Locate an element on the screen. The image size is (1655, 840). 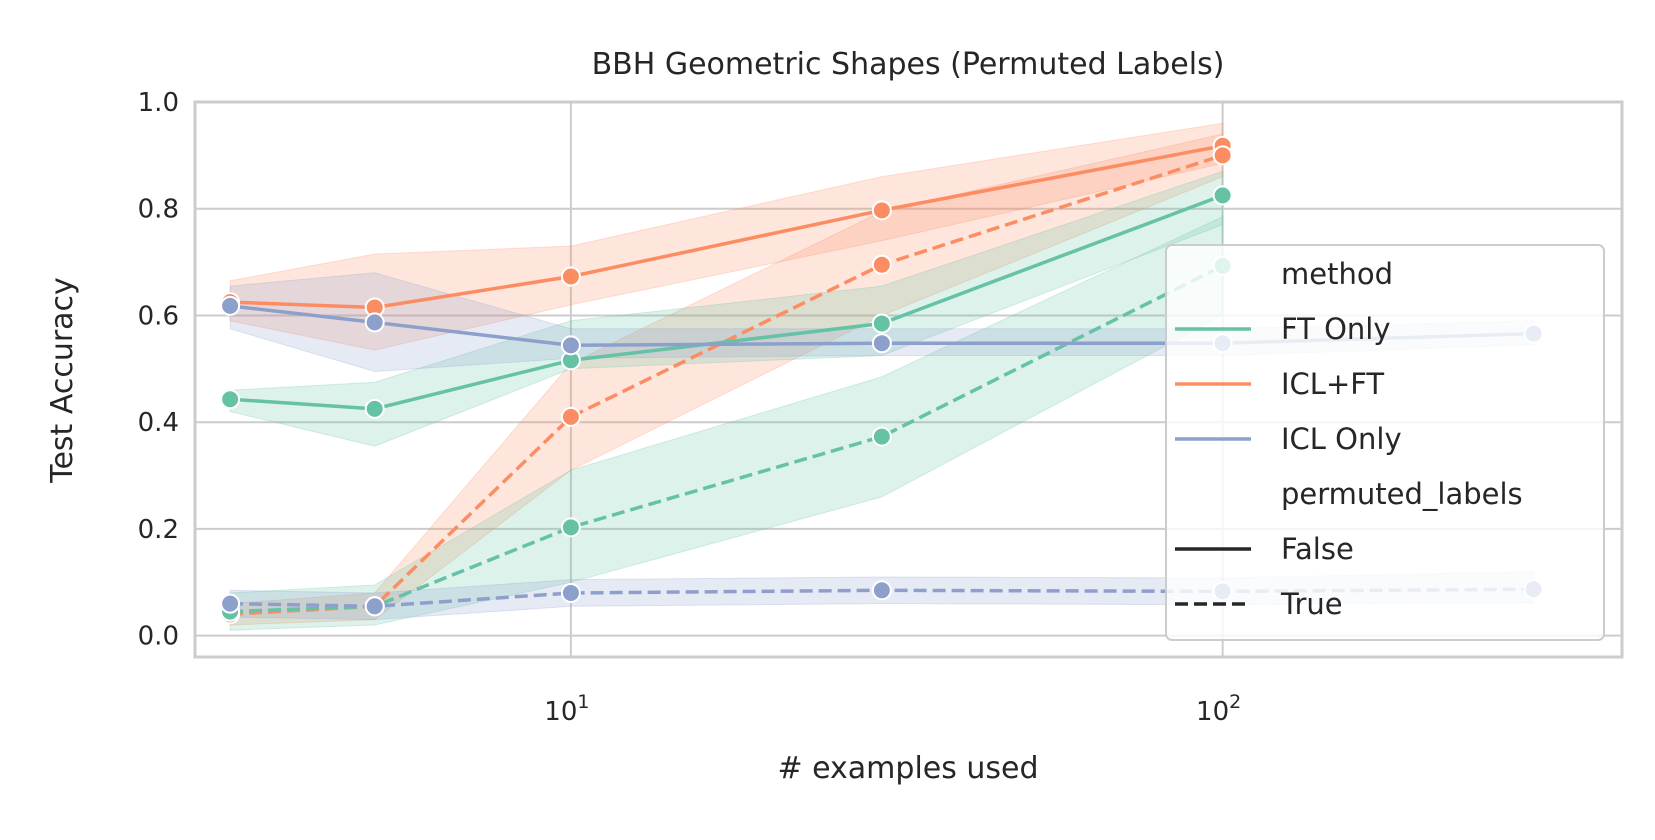
legend-title-method: method is located at coordinates (1337, 274).